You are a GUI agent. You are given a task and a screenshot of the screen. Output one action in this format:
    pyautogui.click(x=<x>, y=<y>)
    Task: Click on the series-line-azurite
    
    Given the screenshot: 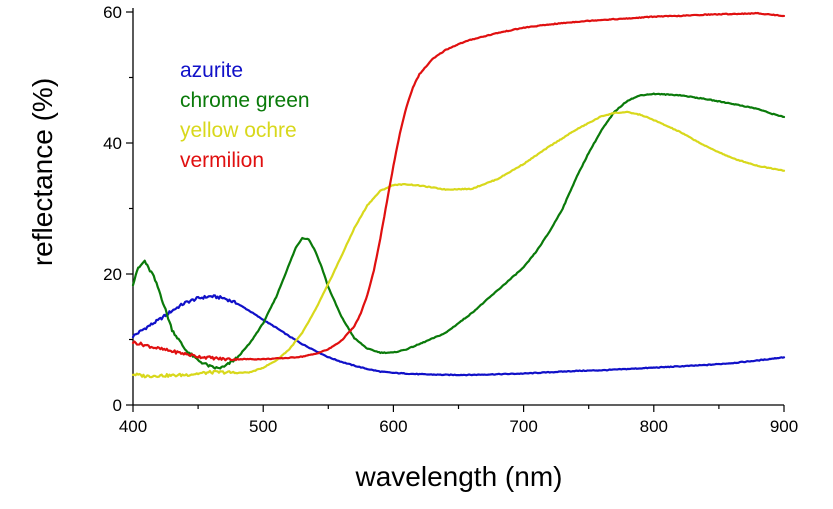 What is the action you would take?
    pyautogui.click(x=458, y=335)
    